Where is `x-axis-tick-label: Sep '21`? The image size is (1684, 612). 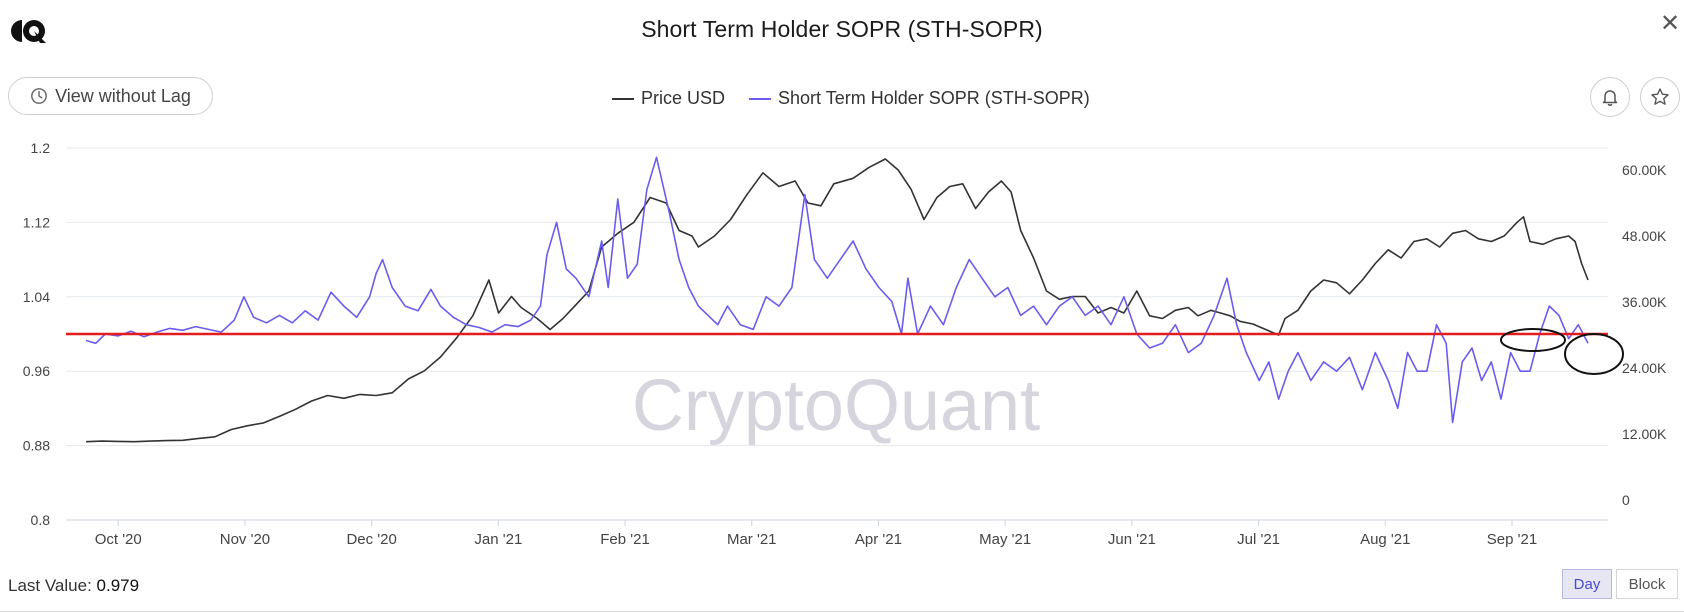 x-axis-tick-label: Sep '21 is located at coordinates (1512, 539).